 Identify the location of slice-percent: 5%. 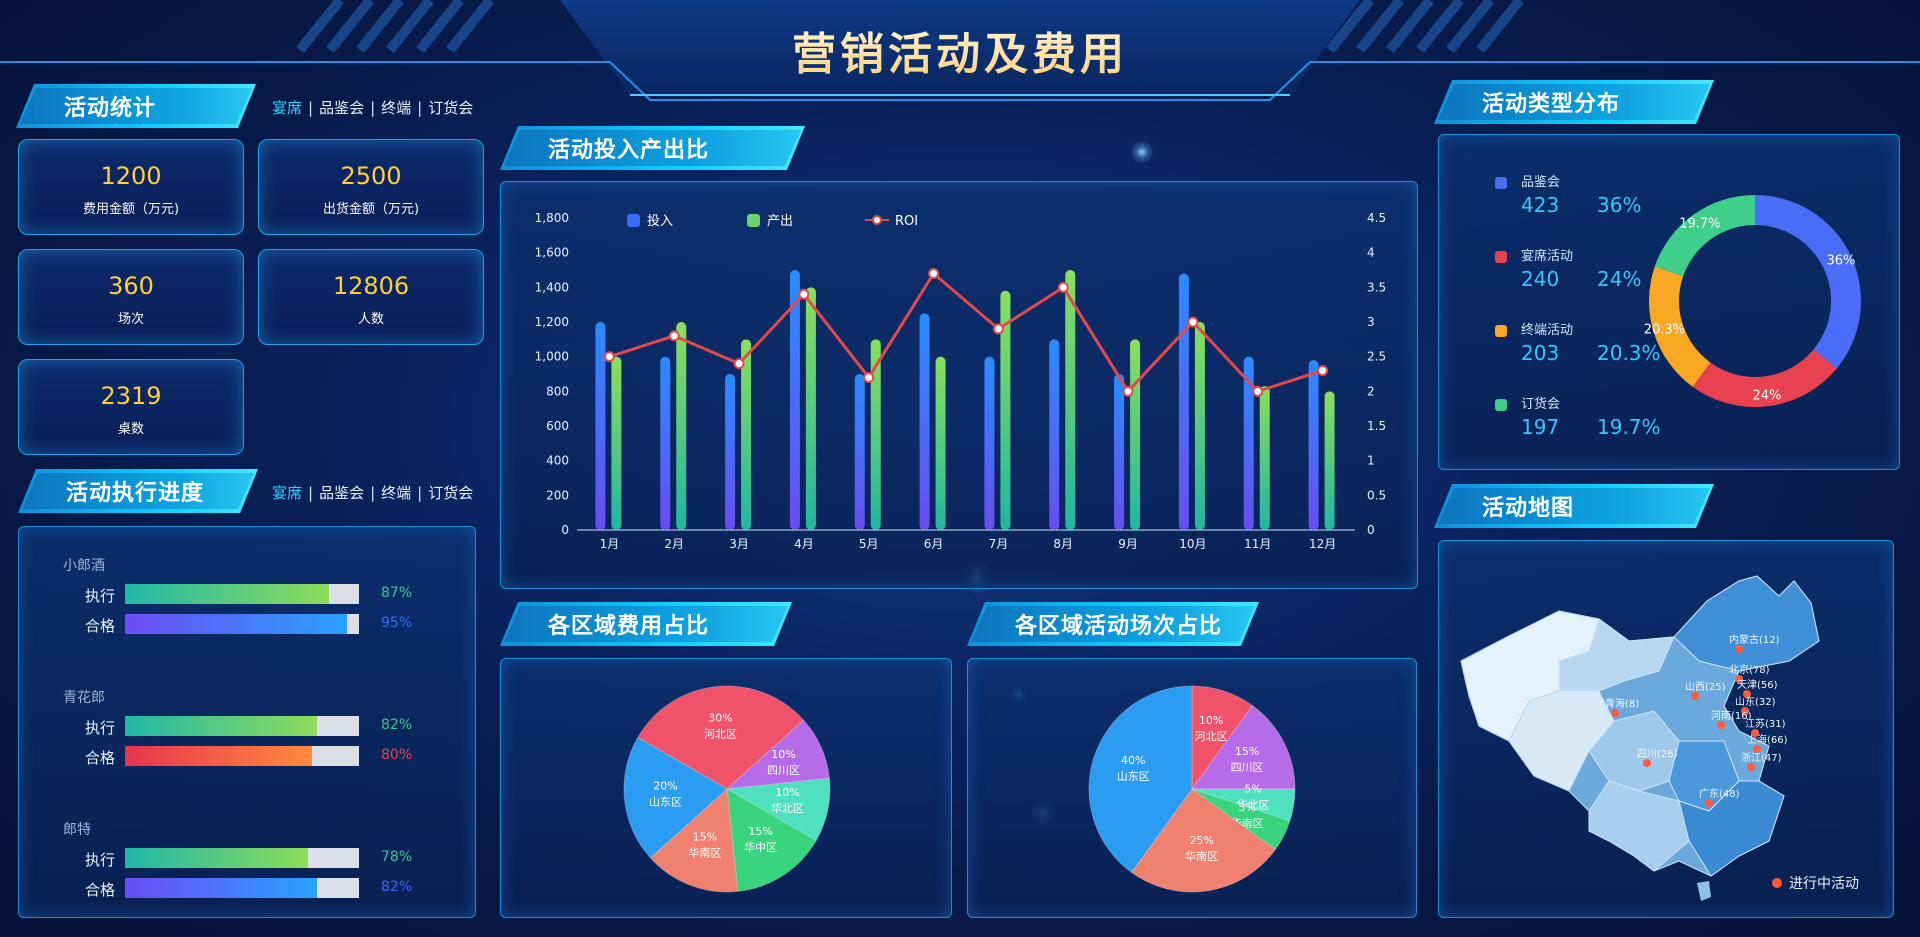
(1246, 807).